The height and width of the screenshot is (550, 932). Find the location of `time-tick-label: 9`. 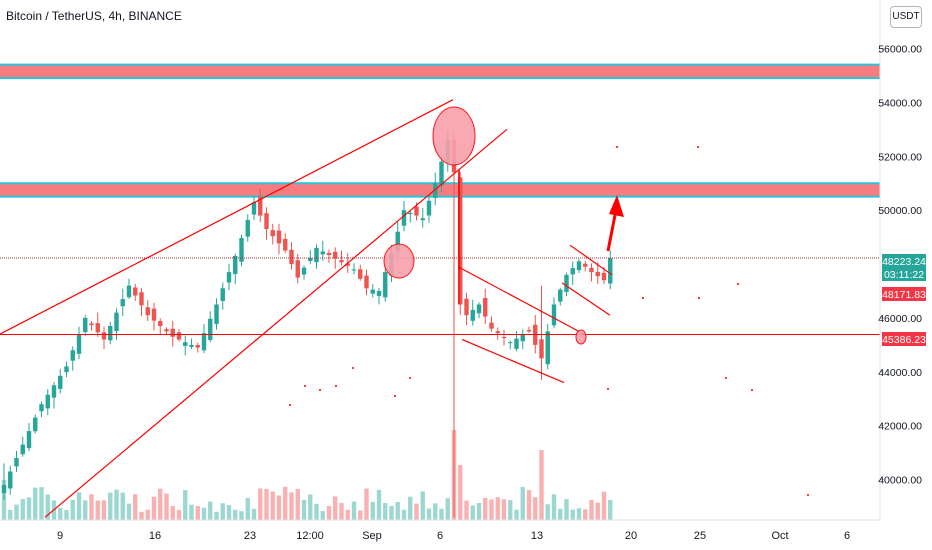

time-tick-label: 9 is located at coordinates (60, 536).